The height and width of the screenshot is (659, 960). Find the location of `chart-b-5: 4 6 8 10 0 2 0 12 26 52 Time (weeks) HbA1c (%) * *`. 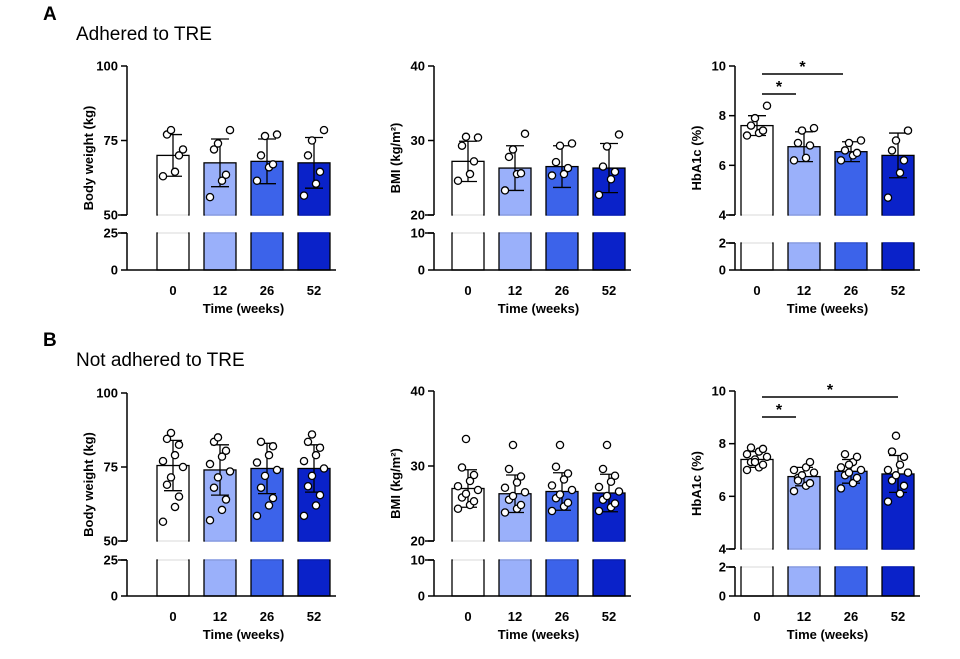

chart-b-5: 4 6 8 10 0 2 0 12 26 52 Time (weeks) HbA1c (%) * * is located at coordinates (804, 512).